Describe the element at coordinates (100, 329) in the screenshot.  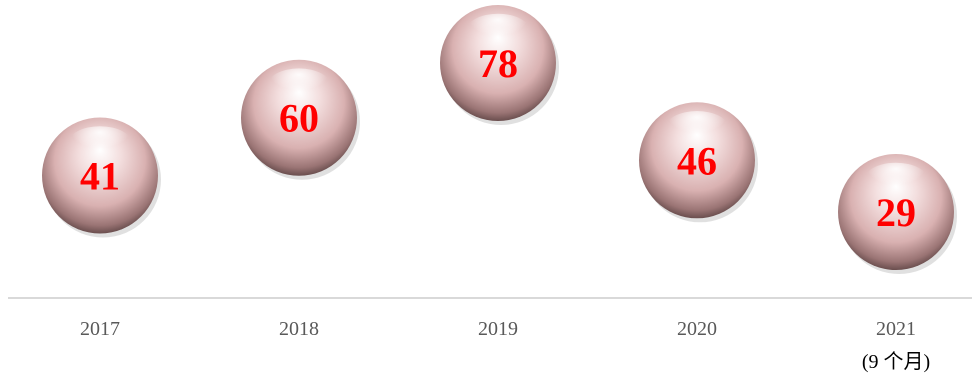
I see `x-tick-label: 2017` at that location.